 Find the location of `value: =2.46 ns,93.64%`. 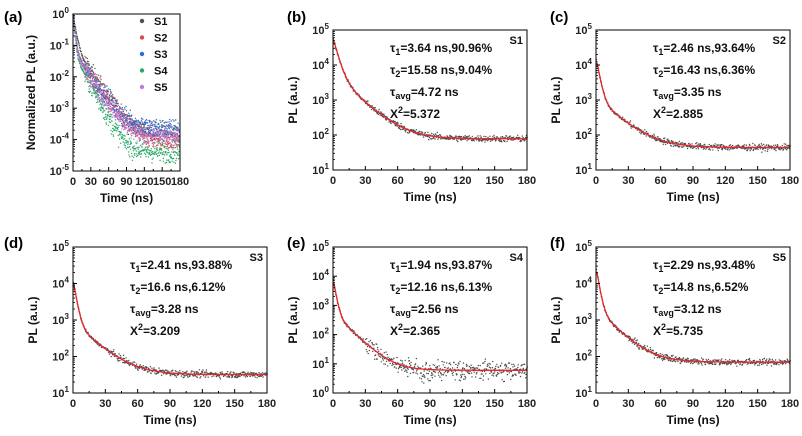

value: =2.46 ns,93.64% is located at coordinates (709, 48).